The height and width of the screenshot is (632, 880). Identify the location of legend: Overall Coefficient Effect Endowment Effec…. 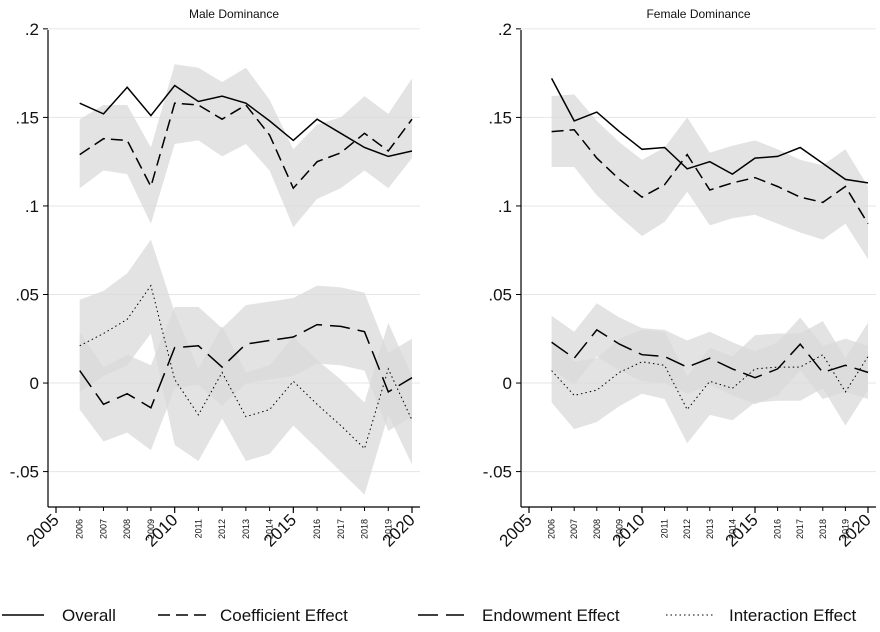
(429, 615).